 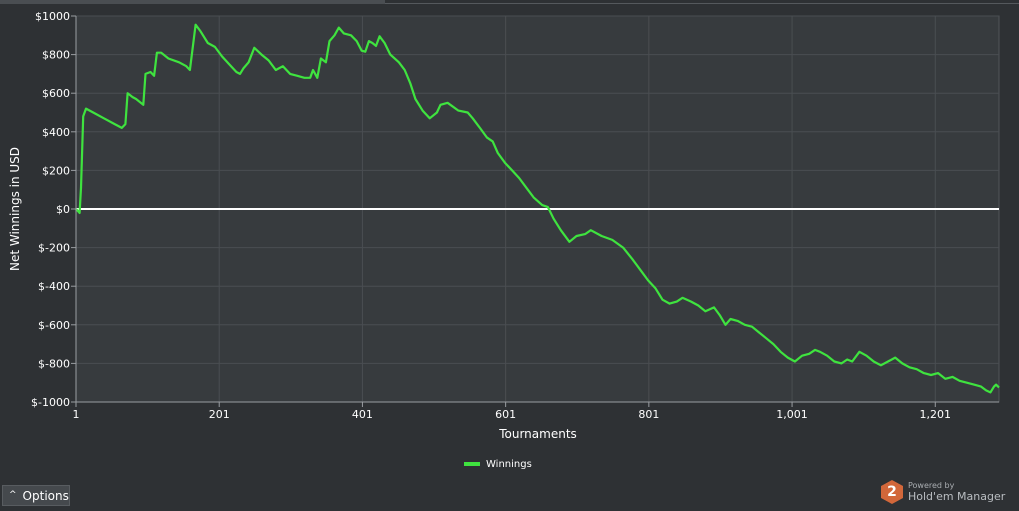 What do you see at coordinates (76, 414) in the screenshot?
I see `x-tick-label: 1` at bounding box center [76, 414].